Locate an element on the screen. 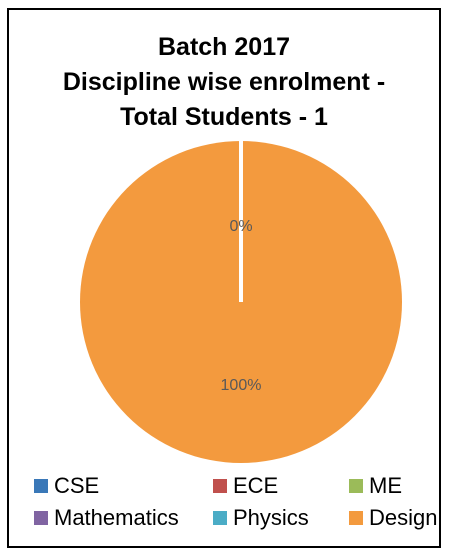  legend-item-mathematics: Mathematics is located at coordinates (106, 518).